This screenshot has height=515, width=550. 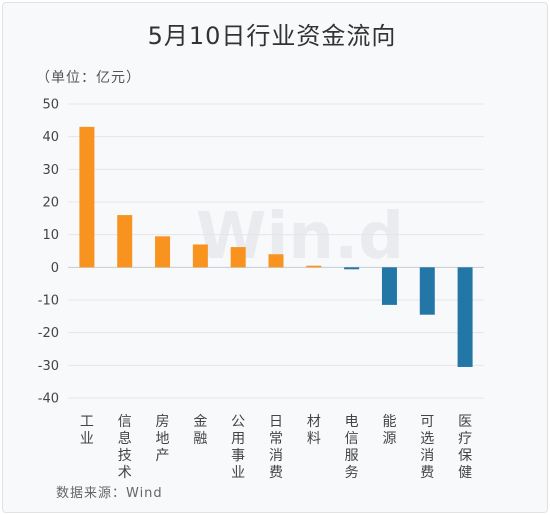 What do you see at coordinates (109, 493) in the screenshot?
I see `source-note: 数据来源：Wind` at bounding box center [109, 493].